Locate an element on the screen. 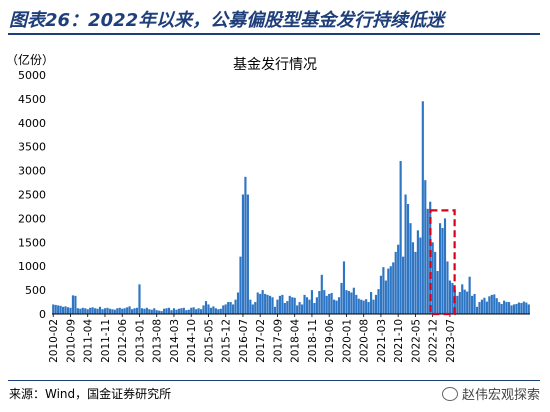  highlight-box is located at coordinates (442, 262).